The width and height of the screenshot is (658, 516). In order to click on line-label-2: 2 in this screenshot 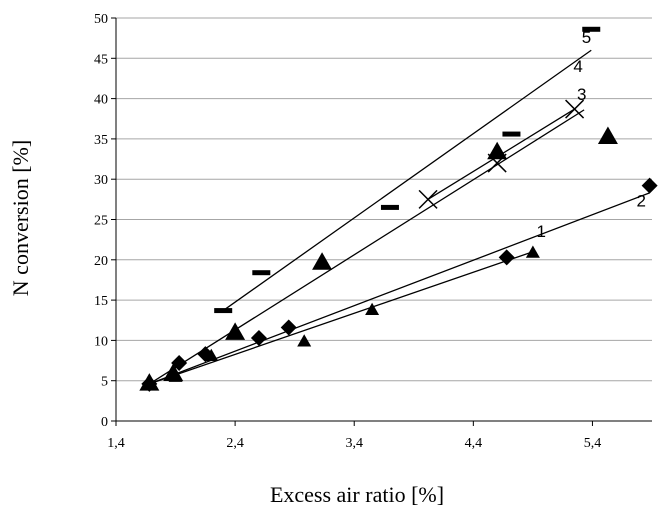, I will do `click(641, 201)`.